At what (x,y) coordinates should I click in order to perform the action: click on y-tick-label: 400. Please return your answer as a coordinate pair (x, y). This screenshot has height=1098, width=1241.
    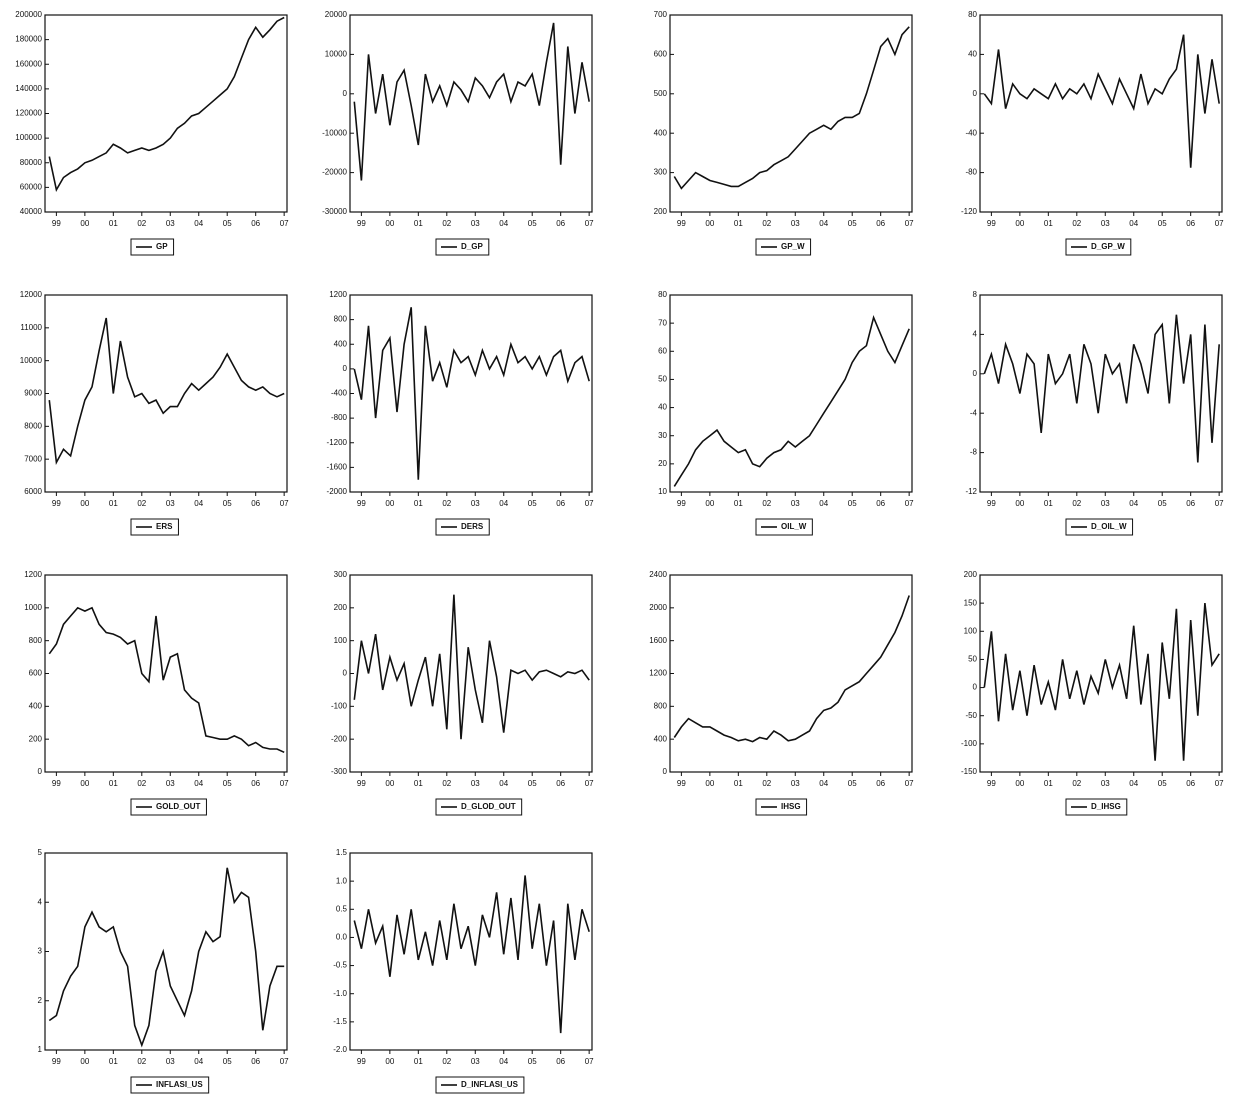
    Looking at the image, I should click on (661, 738).